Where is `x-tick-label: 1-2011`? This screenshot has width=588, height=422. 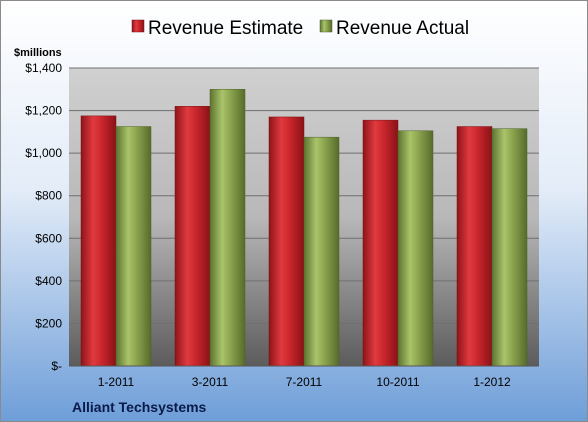
x-tick-label: 1-2011 is located at coordinates (116, 382).